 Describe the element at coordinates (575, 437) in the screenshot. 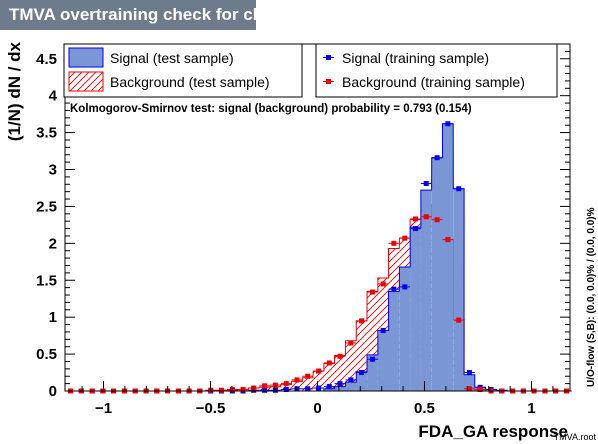

I see `watermark-text: TMVA.root` at that location.